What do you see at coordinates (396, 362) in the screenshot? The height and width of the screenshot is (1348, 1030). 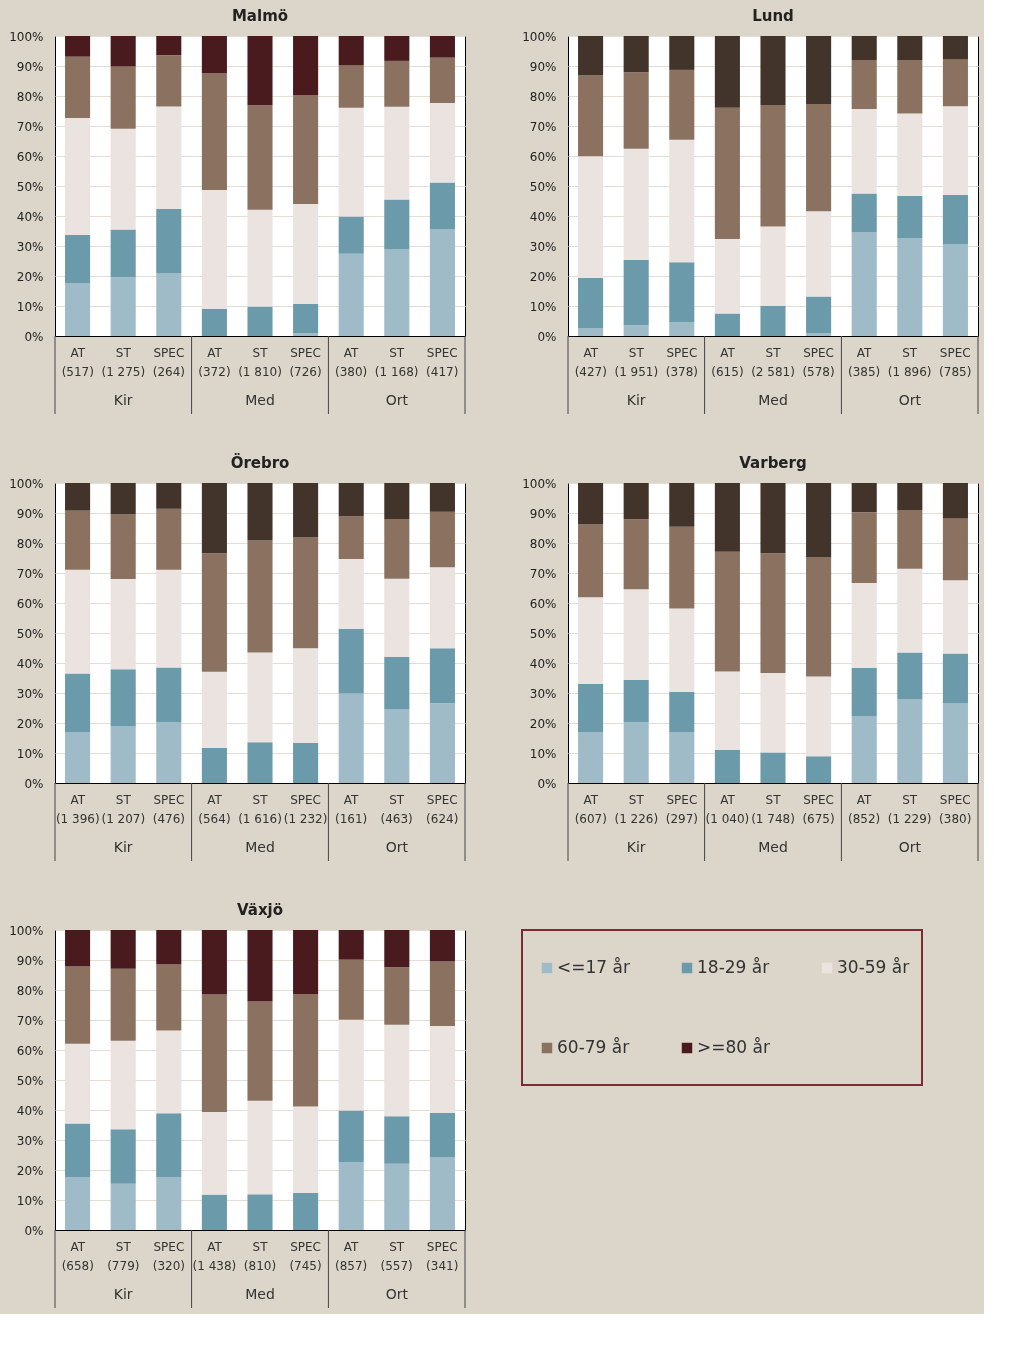 I see `x-tick-label: ST (1 168)` at bounding box center [396, 362].